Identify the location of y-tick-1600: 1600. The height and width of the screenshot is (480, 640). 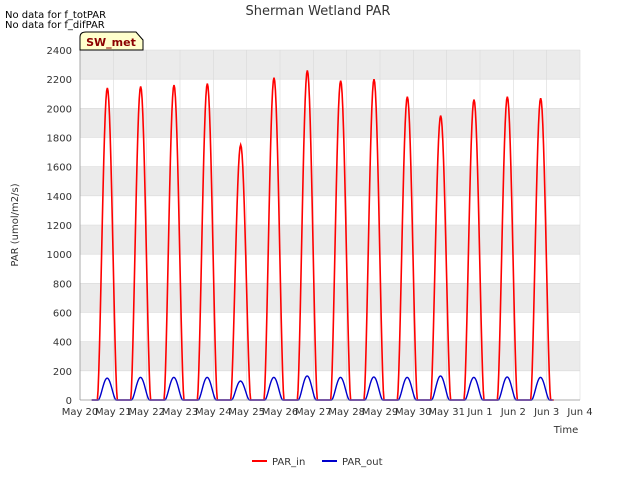
(59, 168).